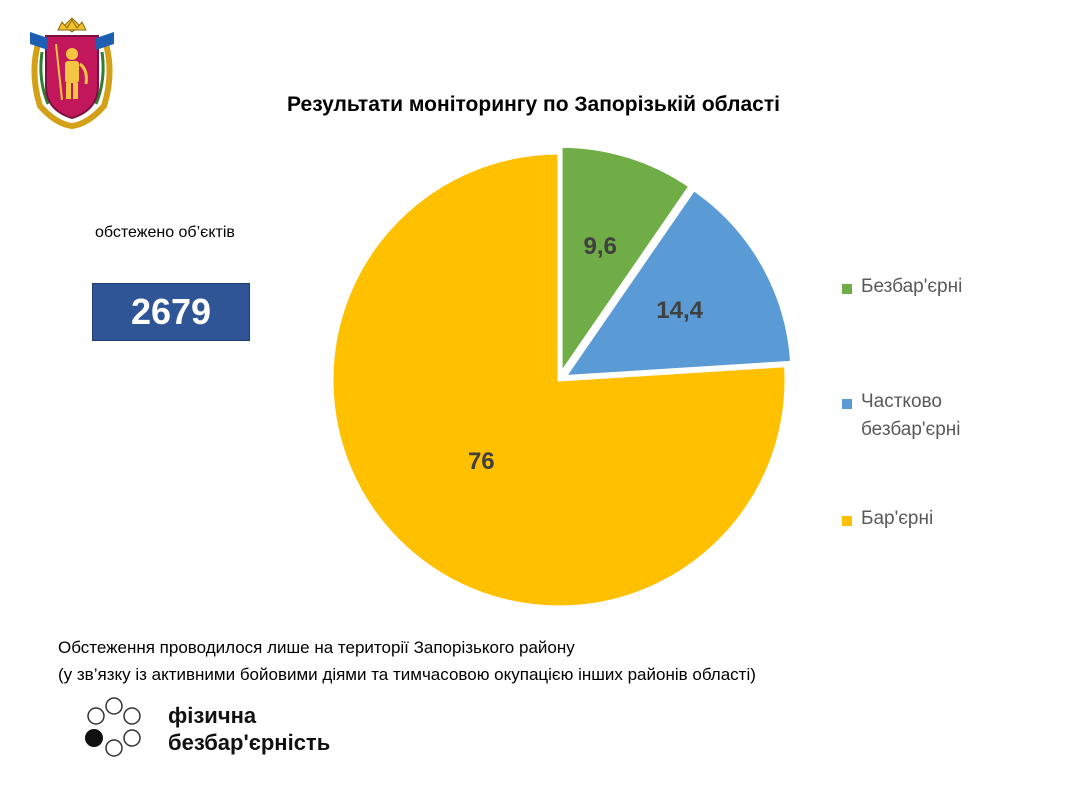 This screenshot has width=1067, height=800. Describe the element at coordinates (911, 415) in the screenshot. I see `legend-label-partially-barrier-free: Частково безбар'єрні` at that location.